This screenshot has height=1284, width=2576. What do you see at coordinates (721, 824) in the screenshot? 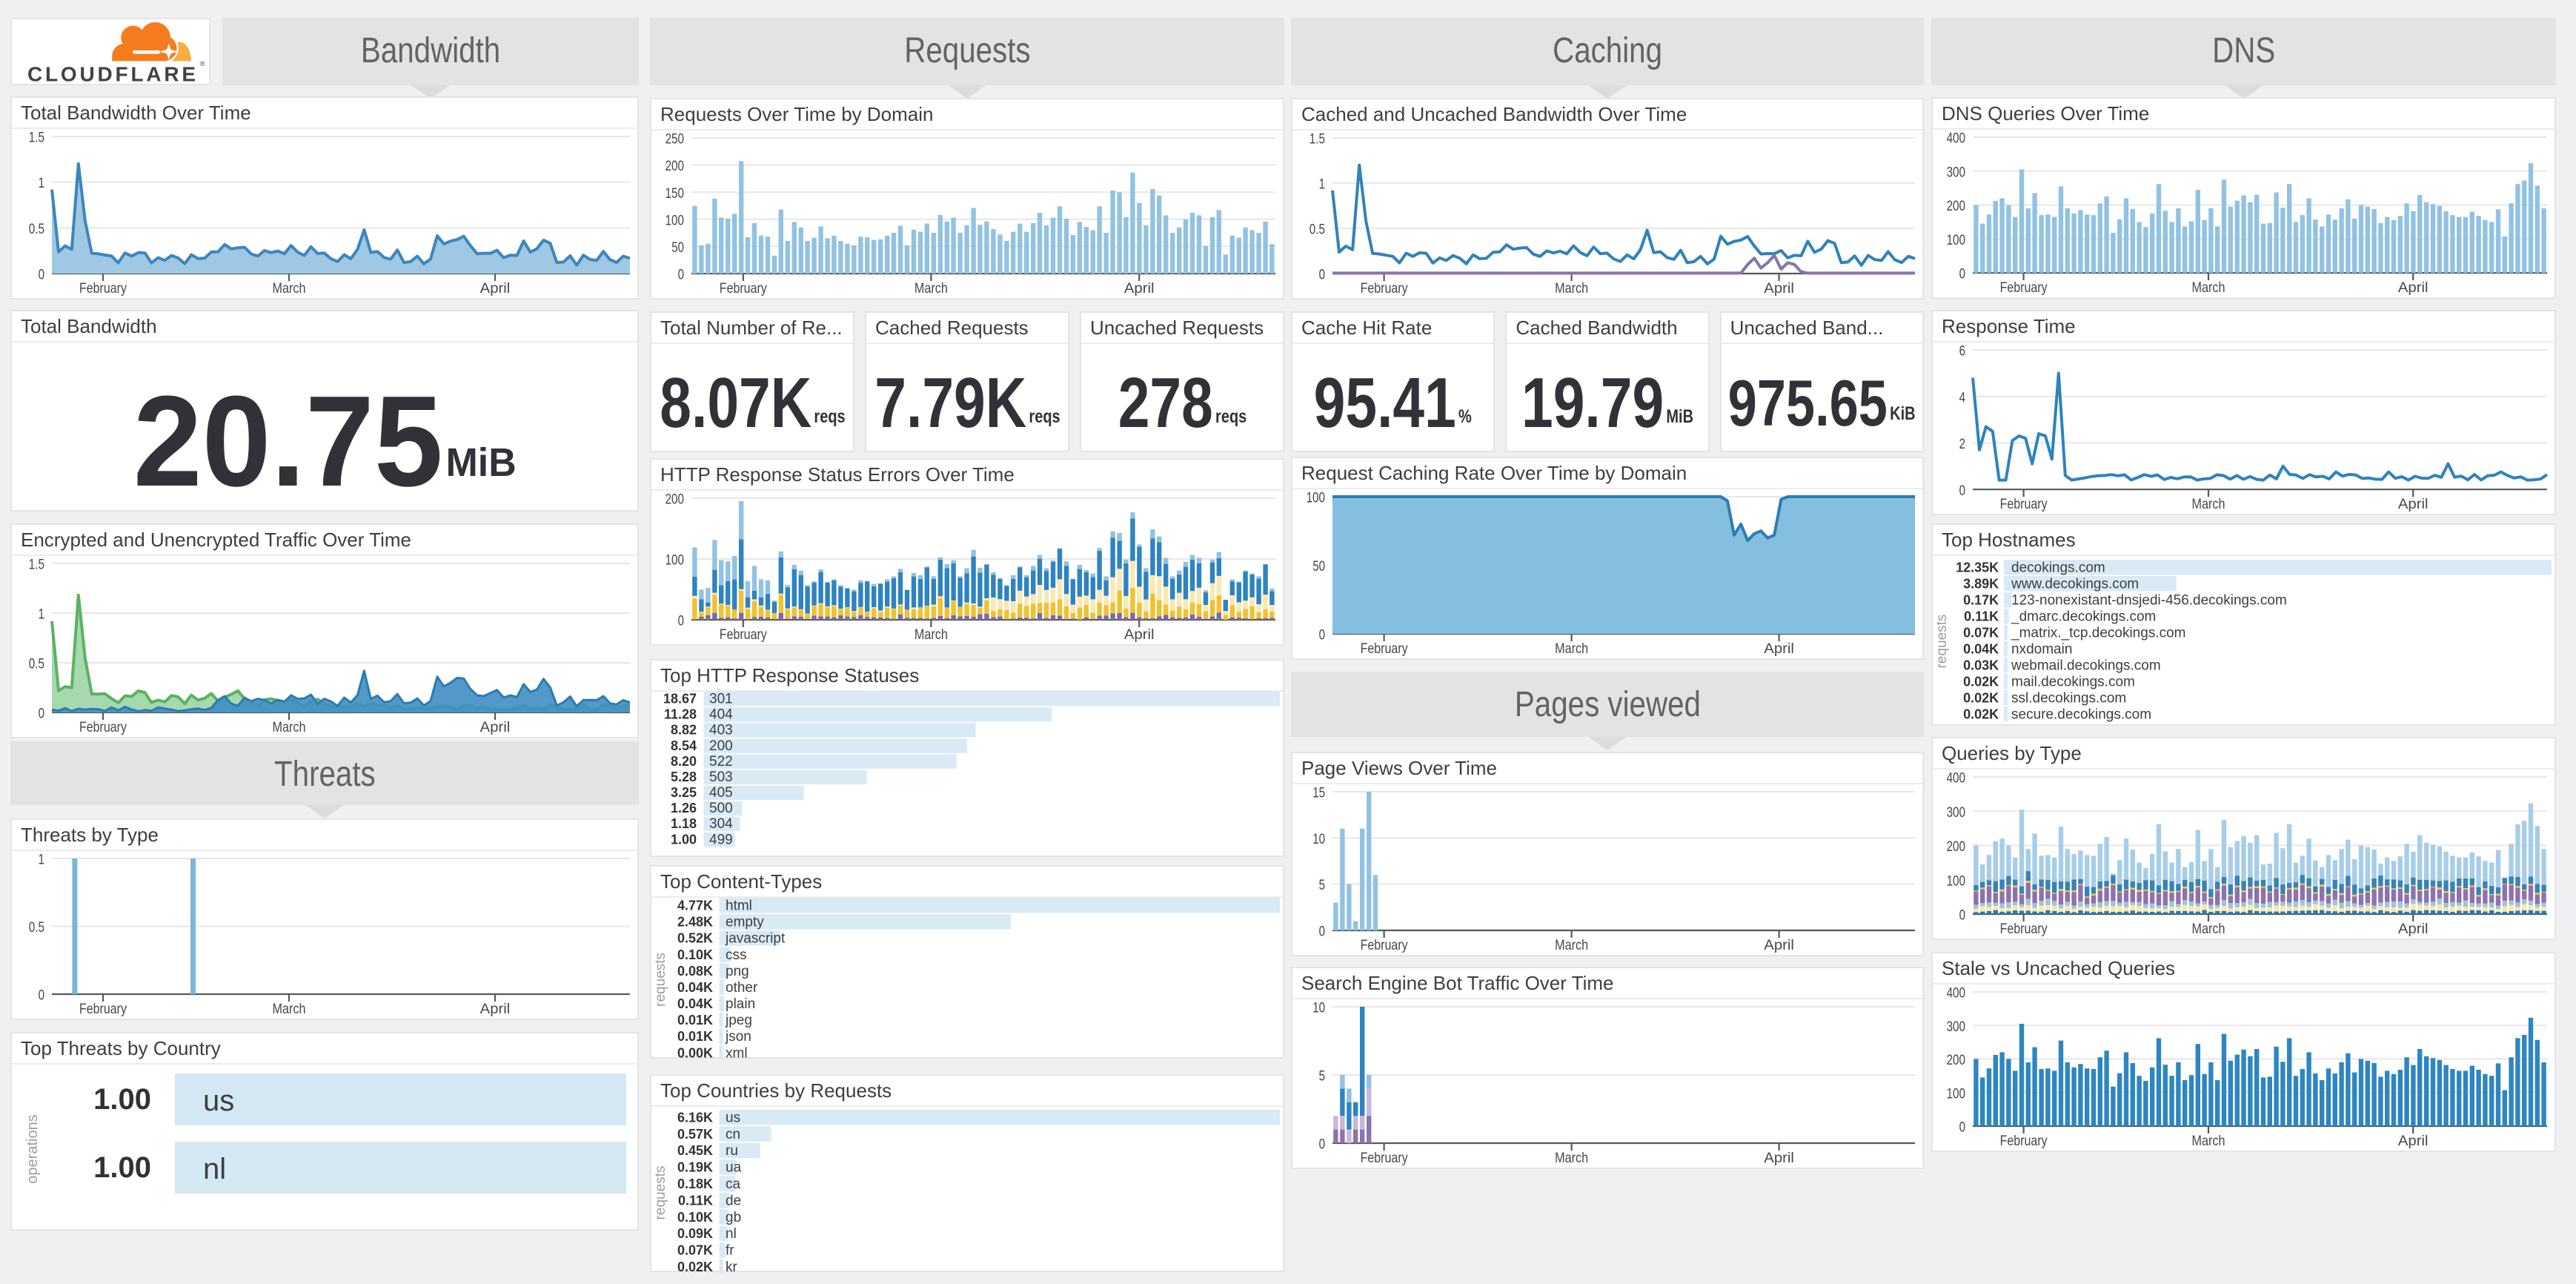
I see `svg-text: 304` at bounding box center [721, 824].